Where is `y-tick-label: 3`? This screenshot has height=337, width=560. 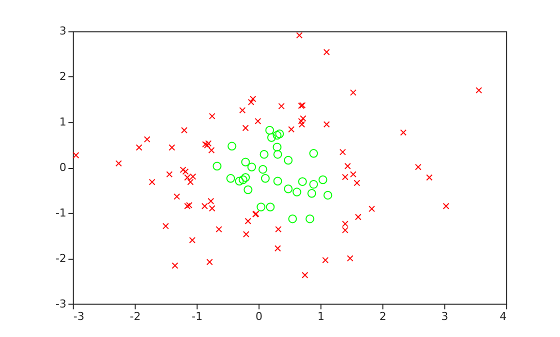 y-tick-label: 3 is located at coordinates (62, 31).